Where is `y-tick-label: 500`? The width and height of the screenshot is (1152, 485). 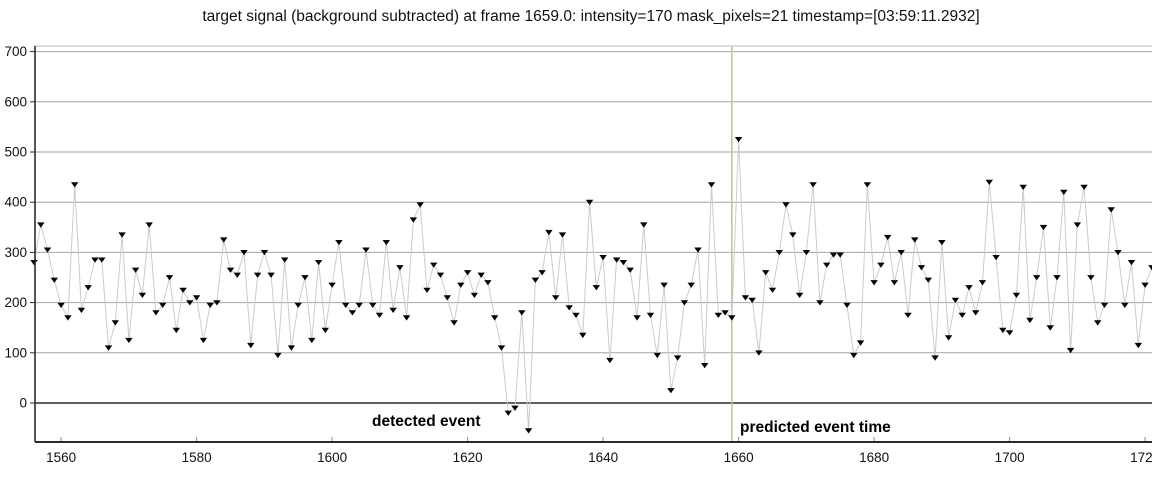 y-tick-label: 500 is located at coordinates (15, 152).